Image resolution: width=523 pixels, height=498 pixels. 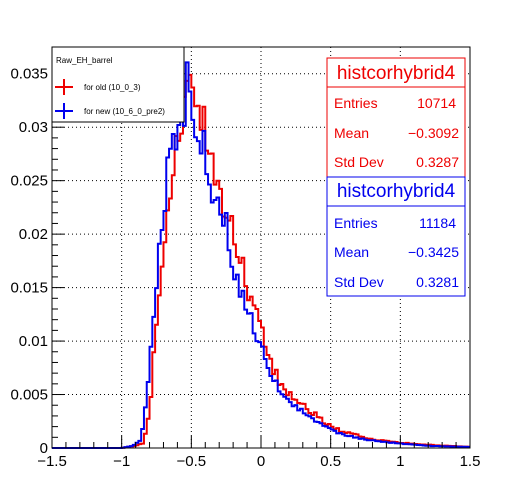 I want to click on stats-old-mean-label: Mean, so click(x=351, y=133).